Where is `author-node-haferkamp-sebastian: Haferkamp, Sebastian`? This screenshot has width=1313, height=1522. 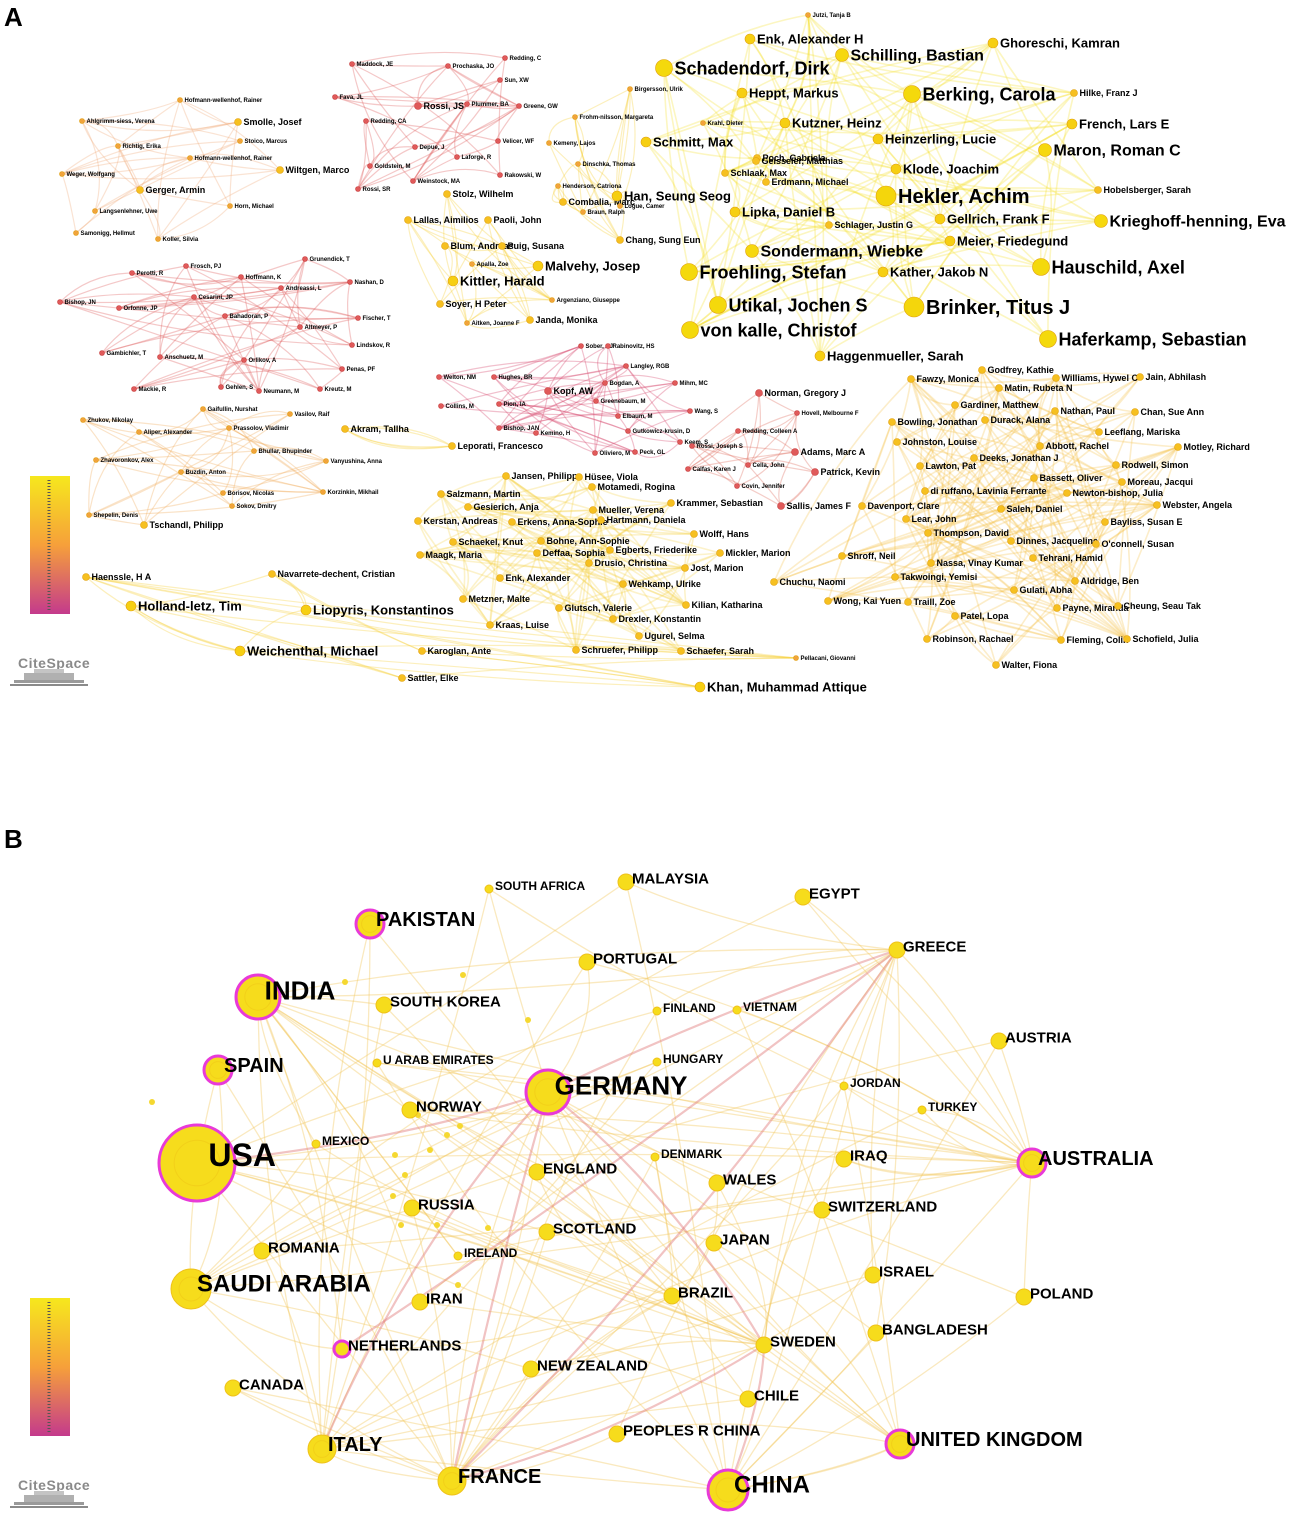
author-node-haferkamp-sebastian: Haferkamp, Sebastian is located at coordinates (1143, 339).